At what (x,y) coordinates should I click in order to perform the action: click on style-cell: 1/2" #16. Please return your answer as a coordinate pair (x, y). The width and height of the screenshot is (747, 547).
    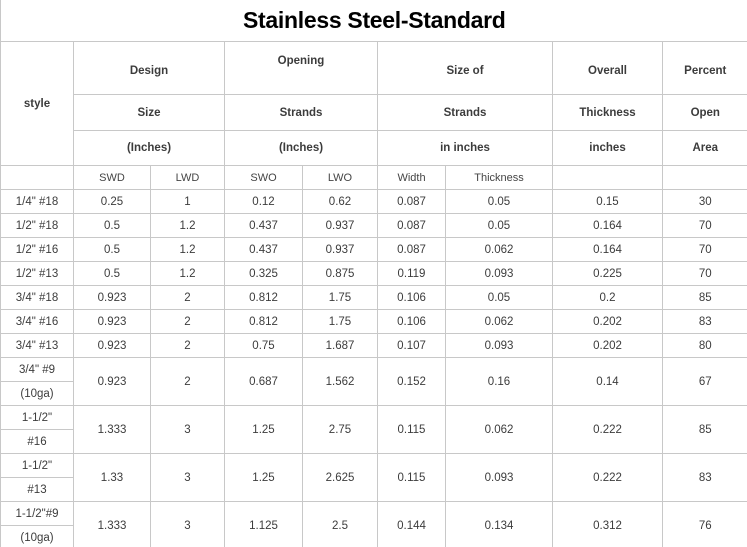
    Looking at the image, I should click on (37, 249).